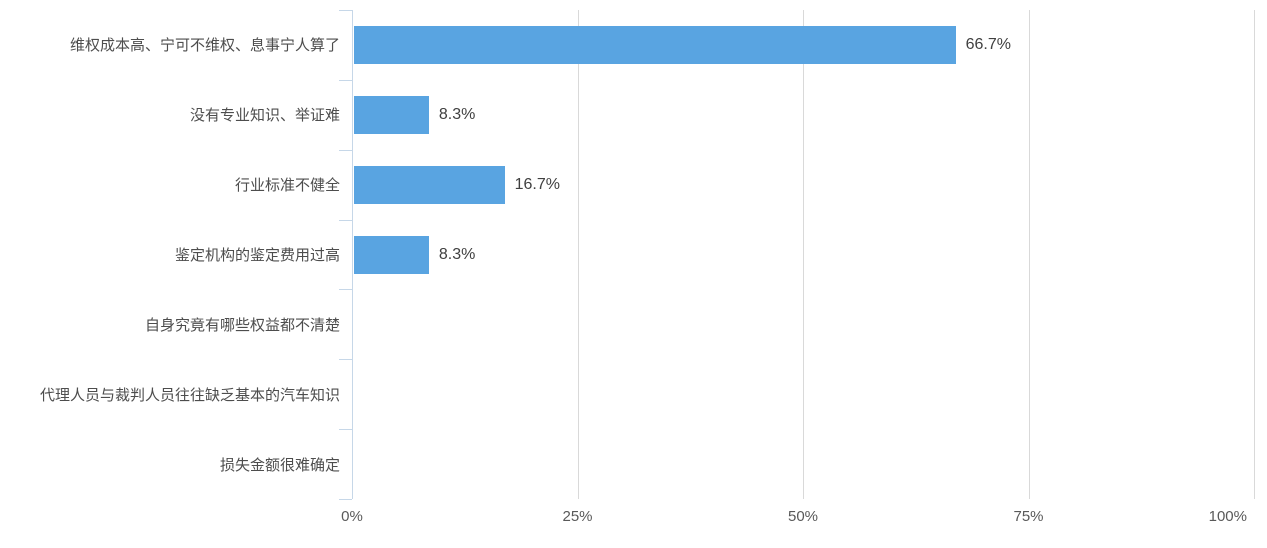  I want to click on value-label: 16.7%, so click(537, 184).